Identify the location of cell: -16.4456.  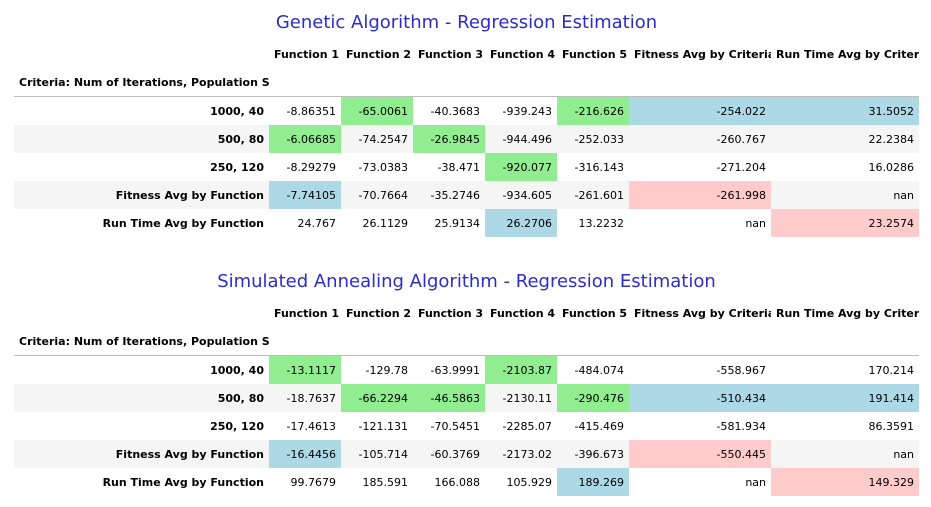
(305, 454).